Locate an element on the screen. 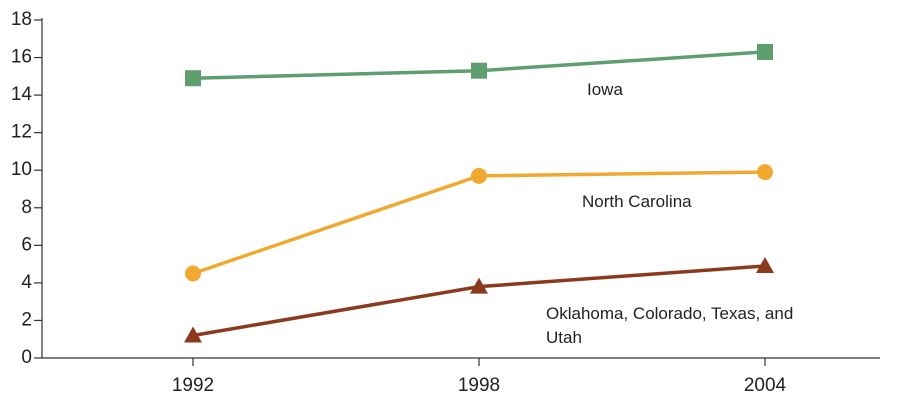  series-label: North Carolina is located at coordinates (637, 201).